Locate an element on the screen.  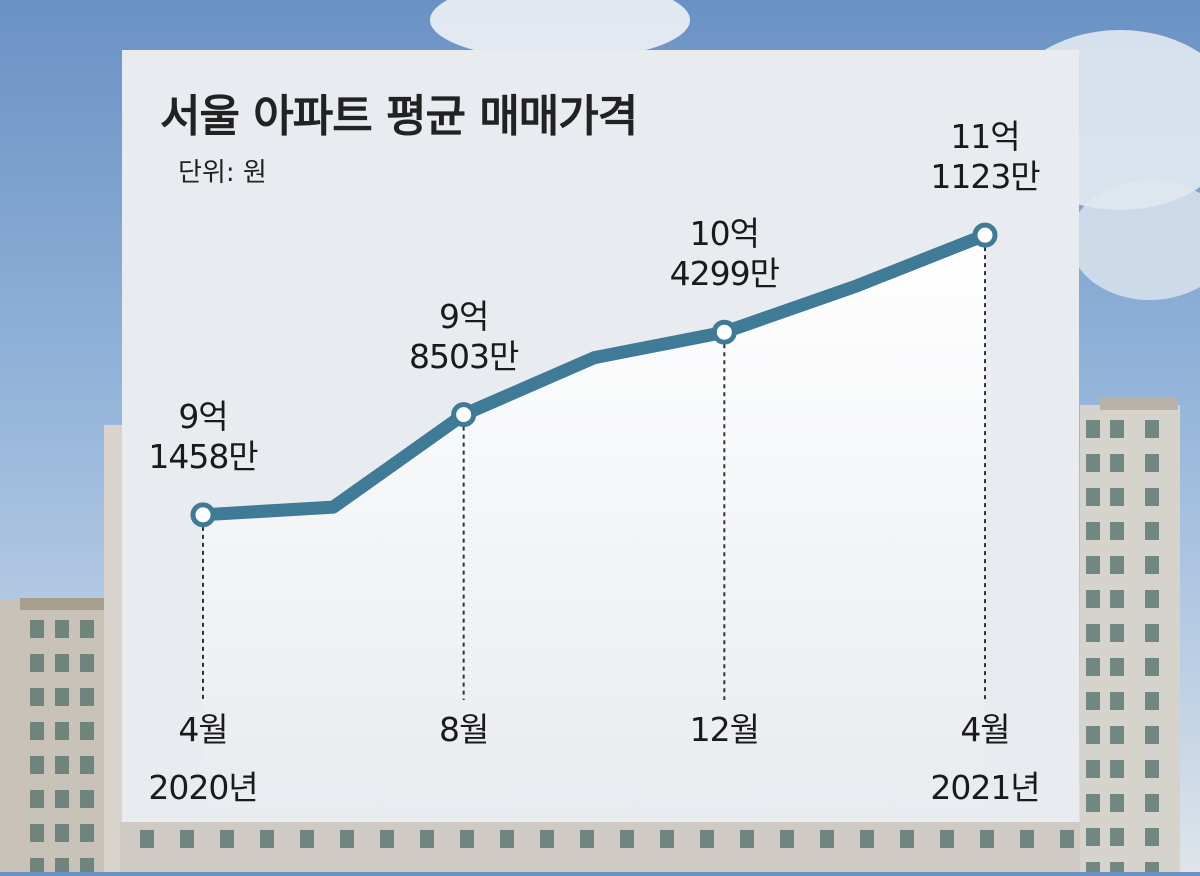
x-tick-month: 12월 is located at coordinates (724, 729).